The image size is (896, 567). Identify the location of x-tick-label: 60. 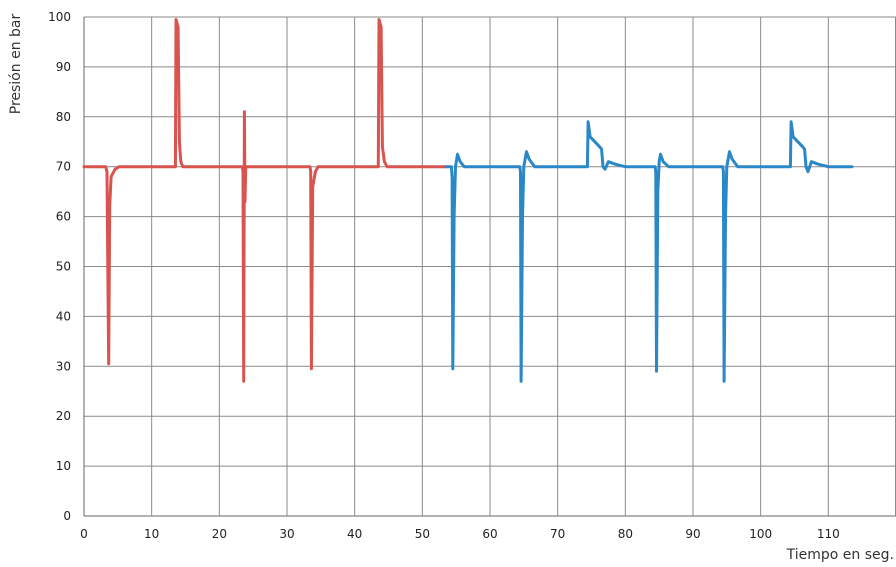
(489, 534).